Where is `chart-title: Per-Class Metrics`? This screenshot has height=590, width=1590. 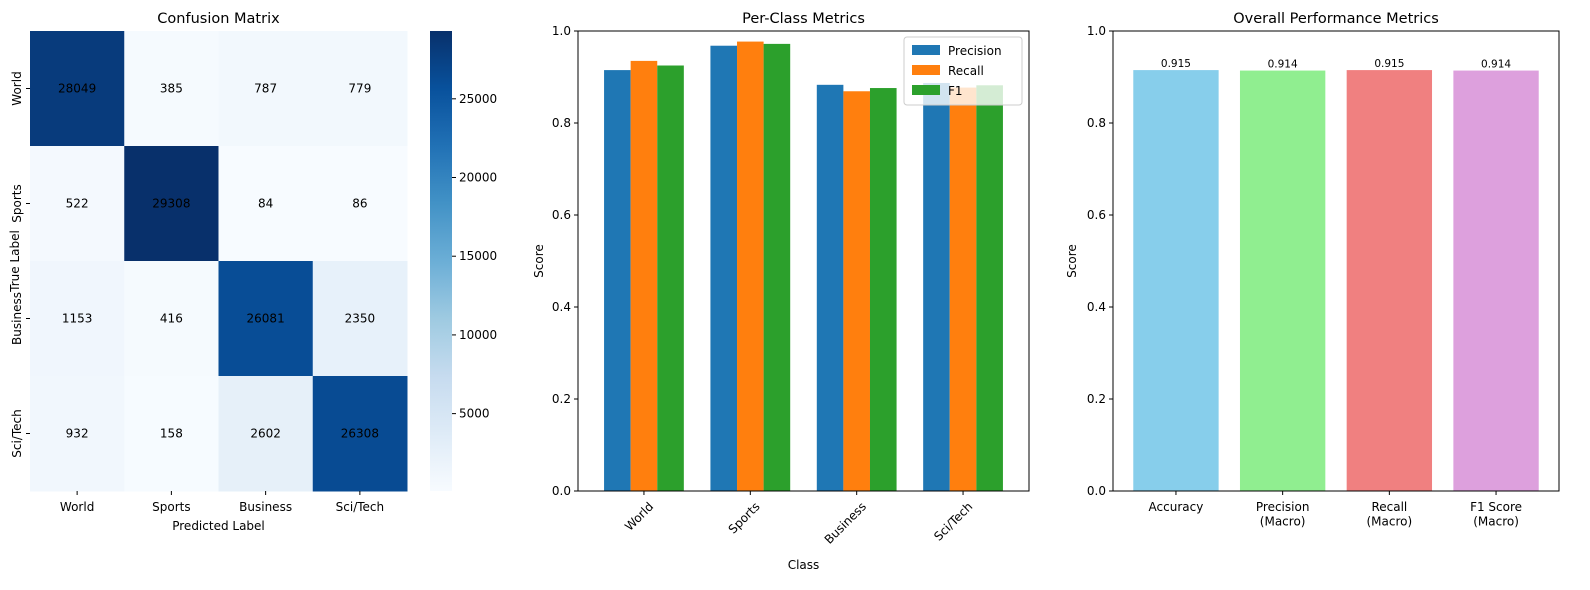
chart-title: Per-Class Metrics is located at coordinates (803, 19).